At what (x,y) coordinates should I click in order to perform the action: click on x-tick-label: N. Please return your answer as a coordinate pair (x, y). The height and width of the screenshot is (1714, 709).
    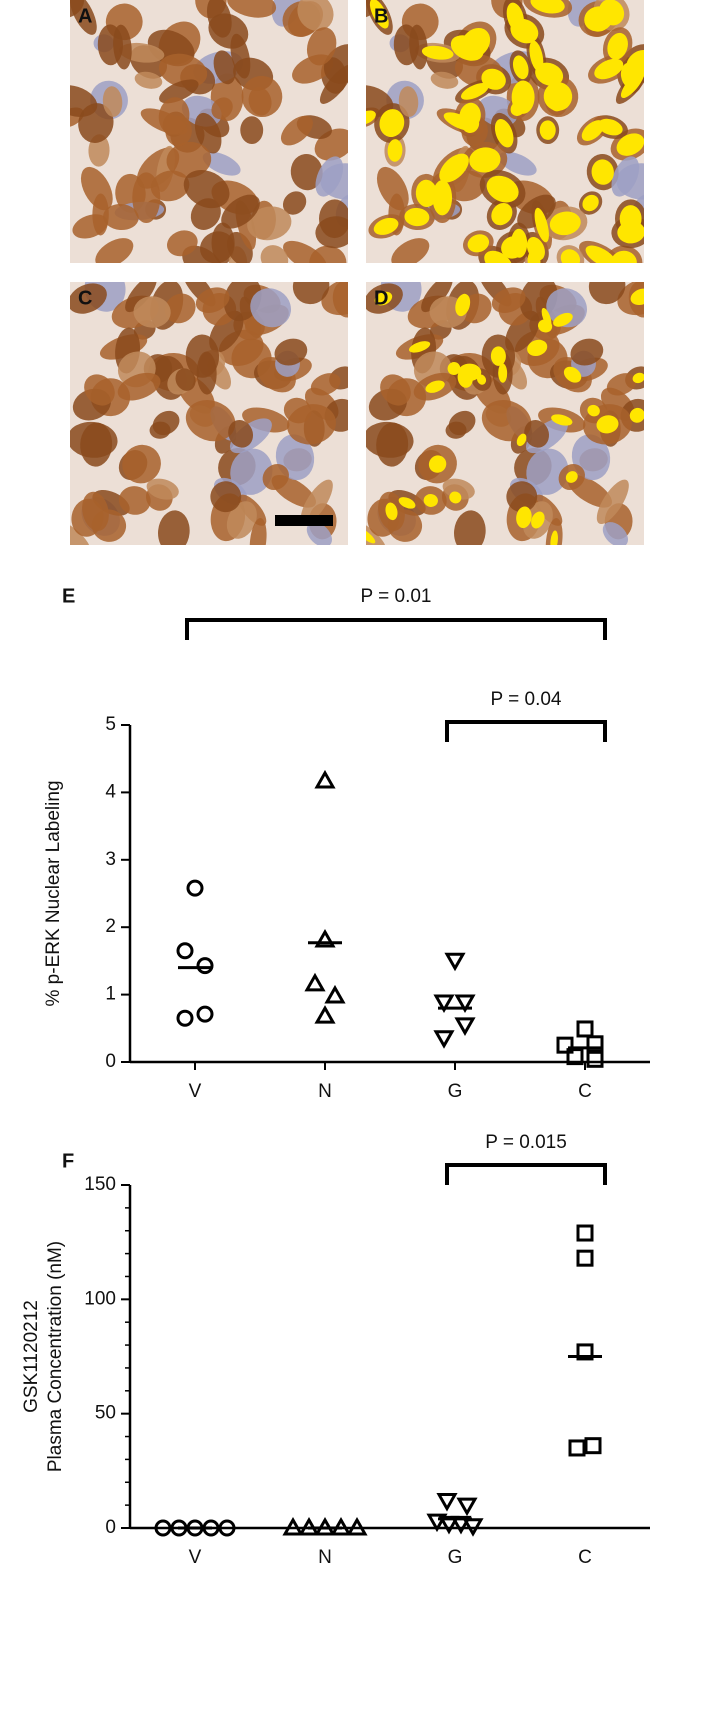
    Looking at the image, I should click on (325, 1557).